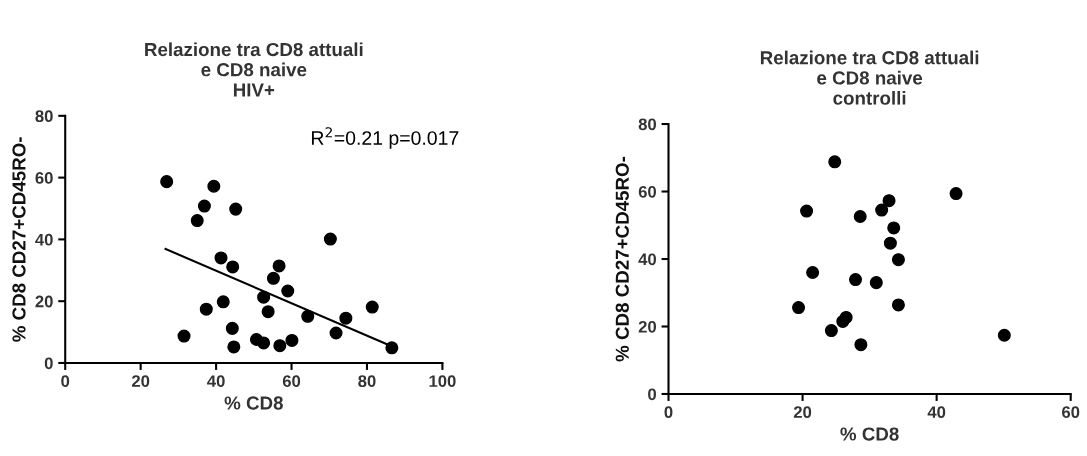  Describe the element at coordinates (254, 69) in the screenshot. I see `chart-title: Relazione tra CD8 attuali e CD8 naive HIV+` at that location.